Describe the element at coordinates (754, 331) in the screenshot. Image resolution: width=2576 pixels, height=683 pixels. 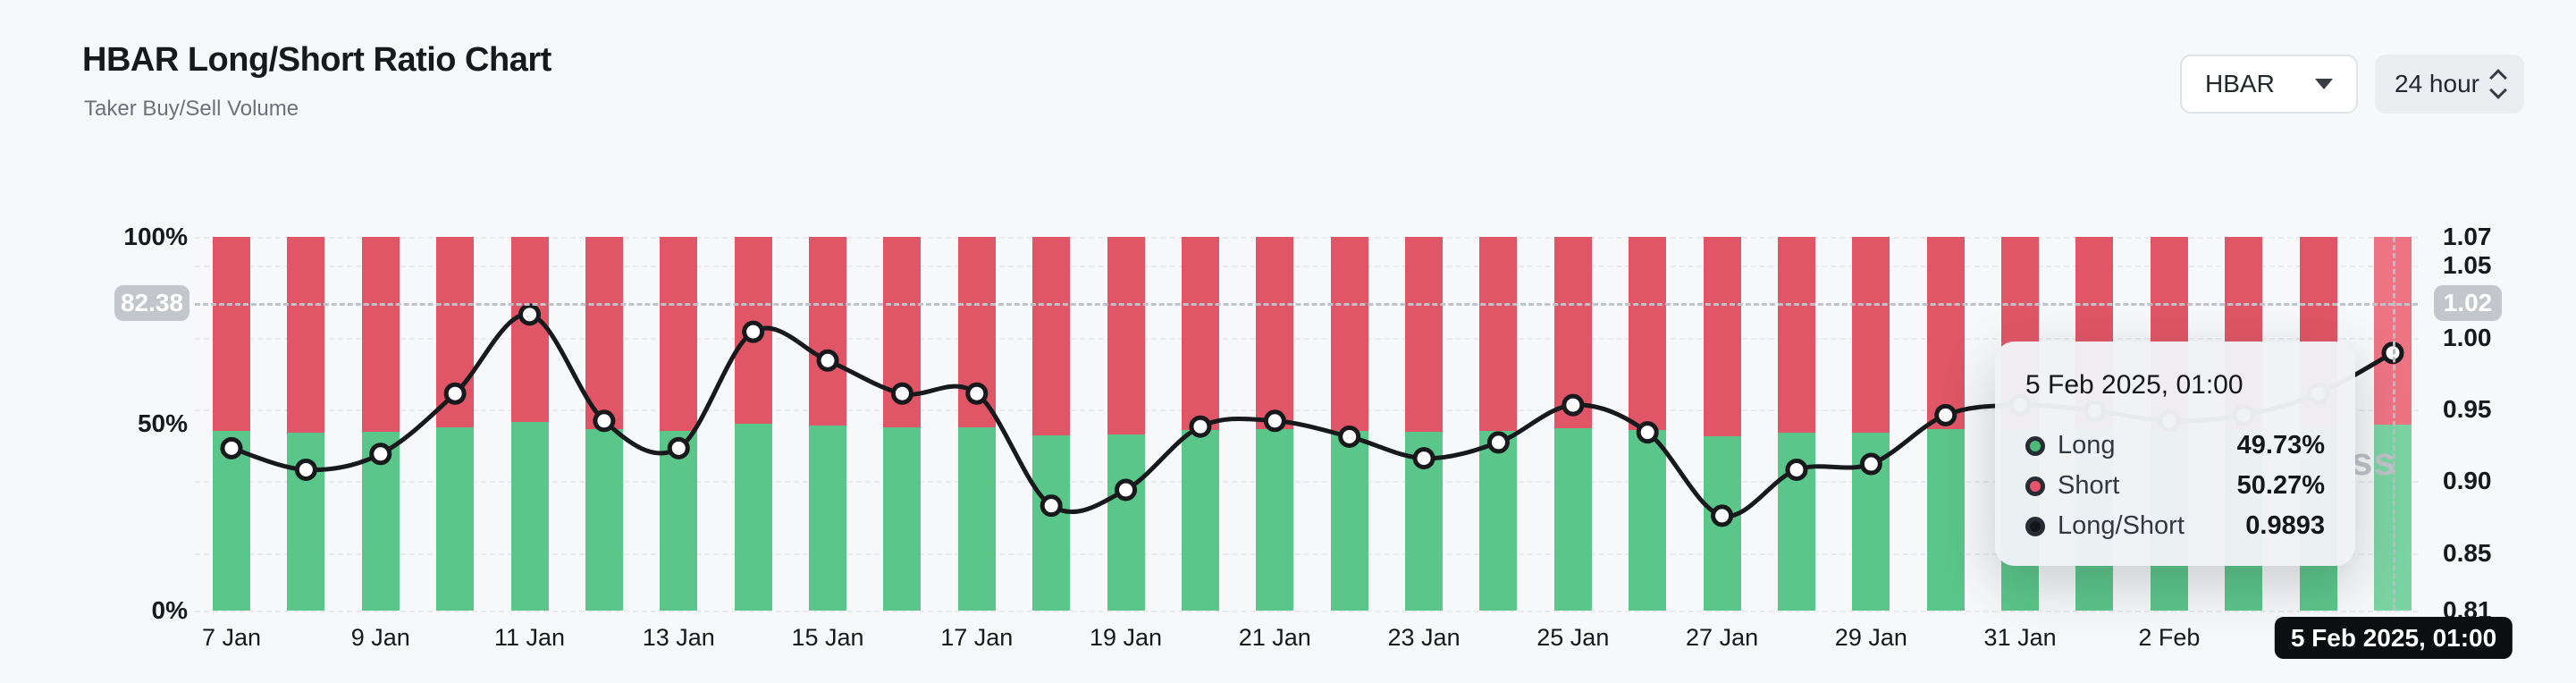
I see `ratio-point-14-jan` at that location.